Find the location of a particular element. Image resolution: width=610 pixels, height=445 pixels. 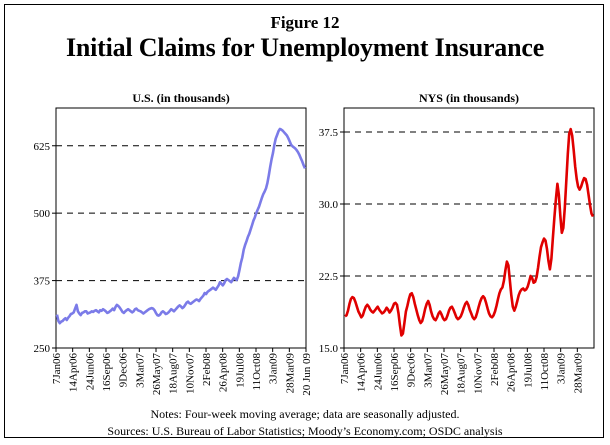

nys-x-tick-label: 3Jan09 is located at coordinates (562, 369).